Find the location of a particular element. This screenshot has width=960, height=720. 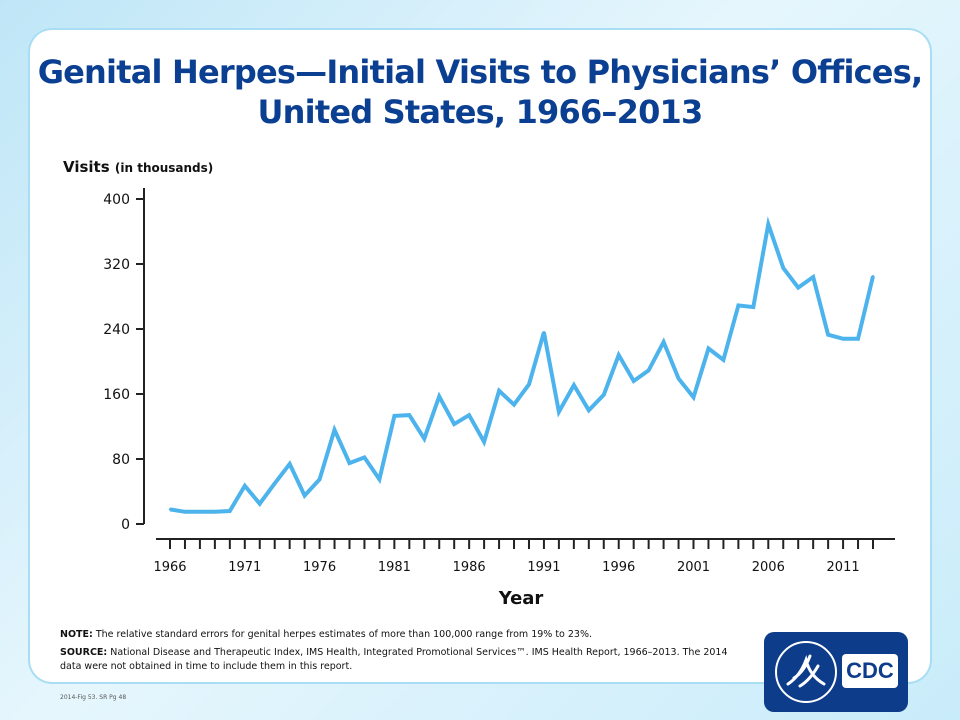

x-tick-label: 1991 is located at coordinates (543, 567).